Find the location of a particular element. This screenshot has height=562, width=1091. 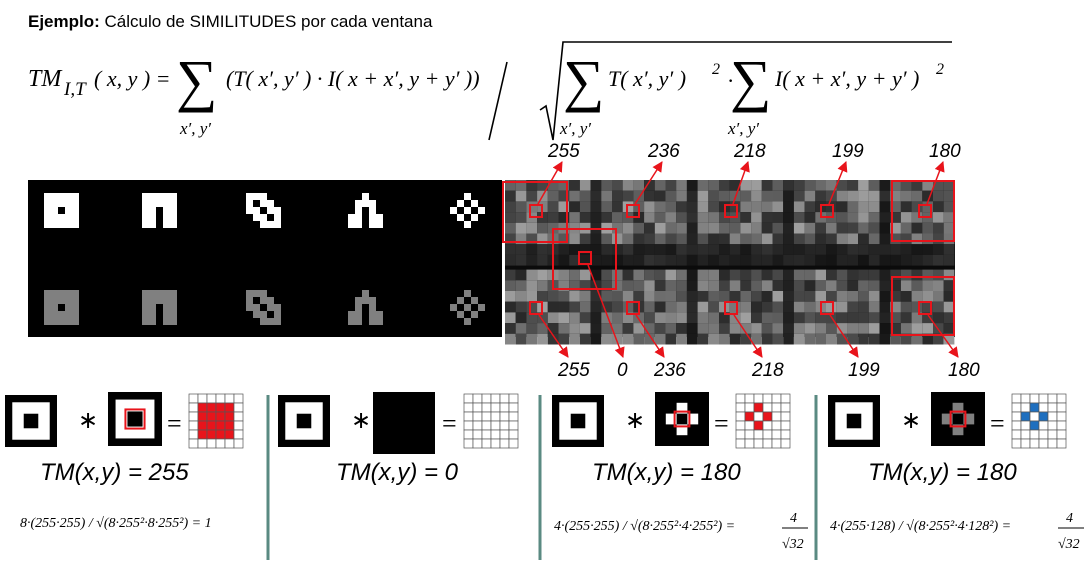

sum-sign-3: ∑ is located at coordinates (750, 80).